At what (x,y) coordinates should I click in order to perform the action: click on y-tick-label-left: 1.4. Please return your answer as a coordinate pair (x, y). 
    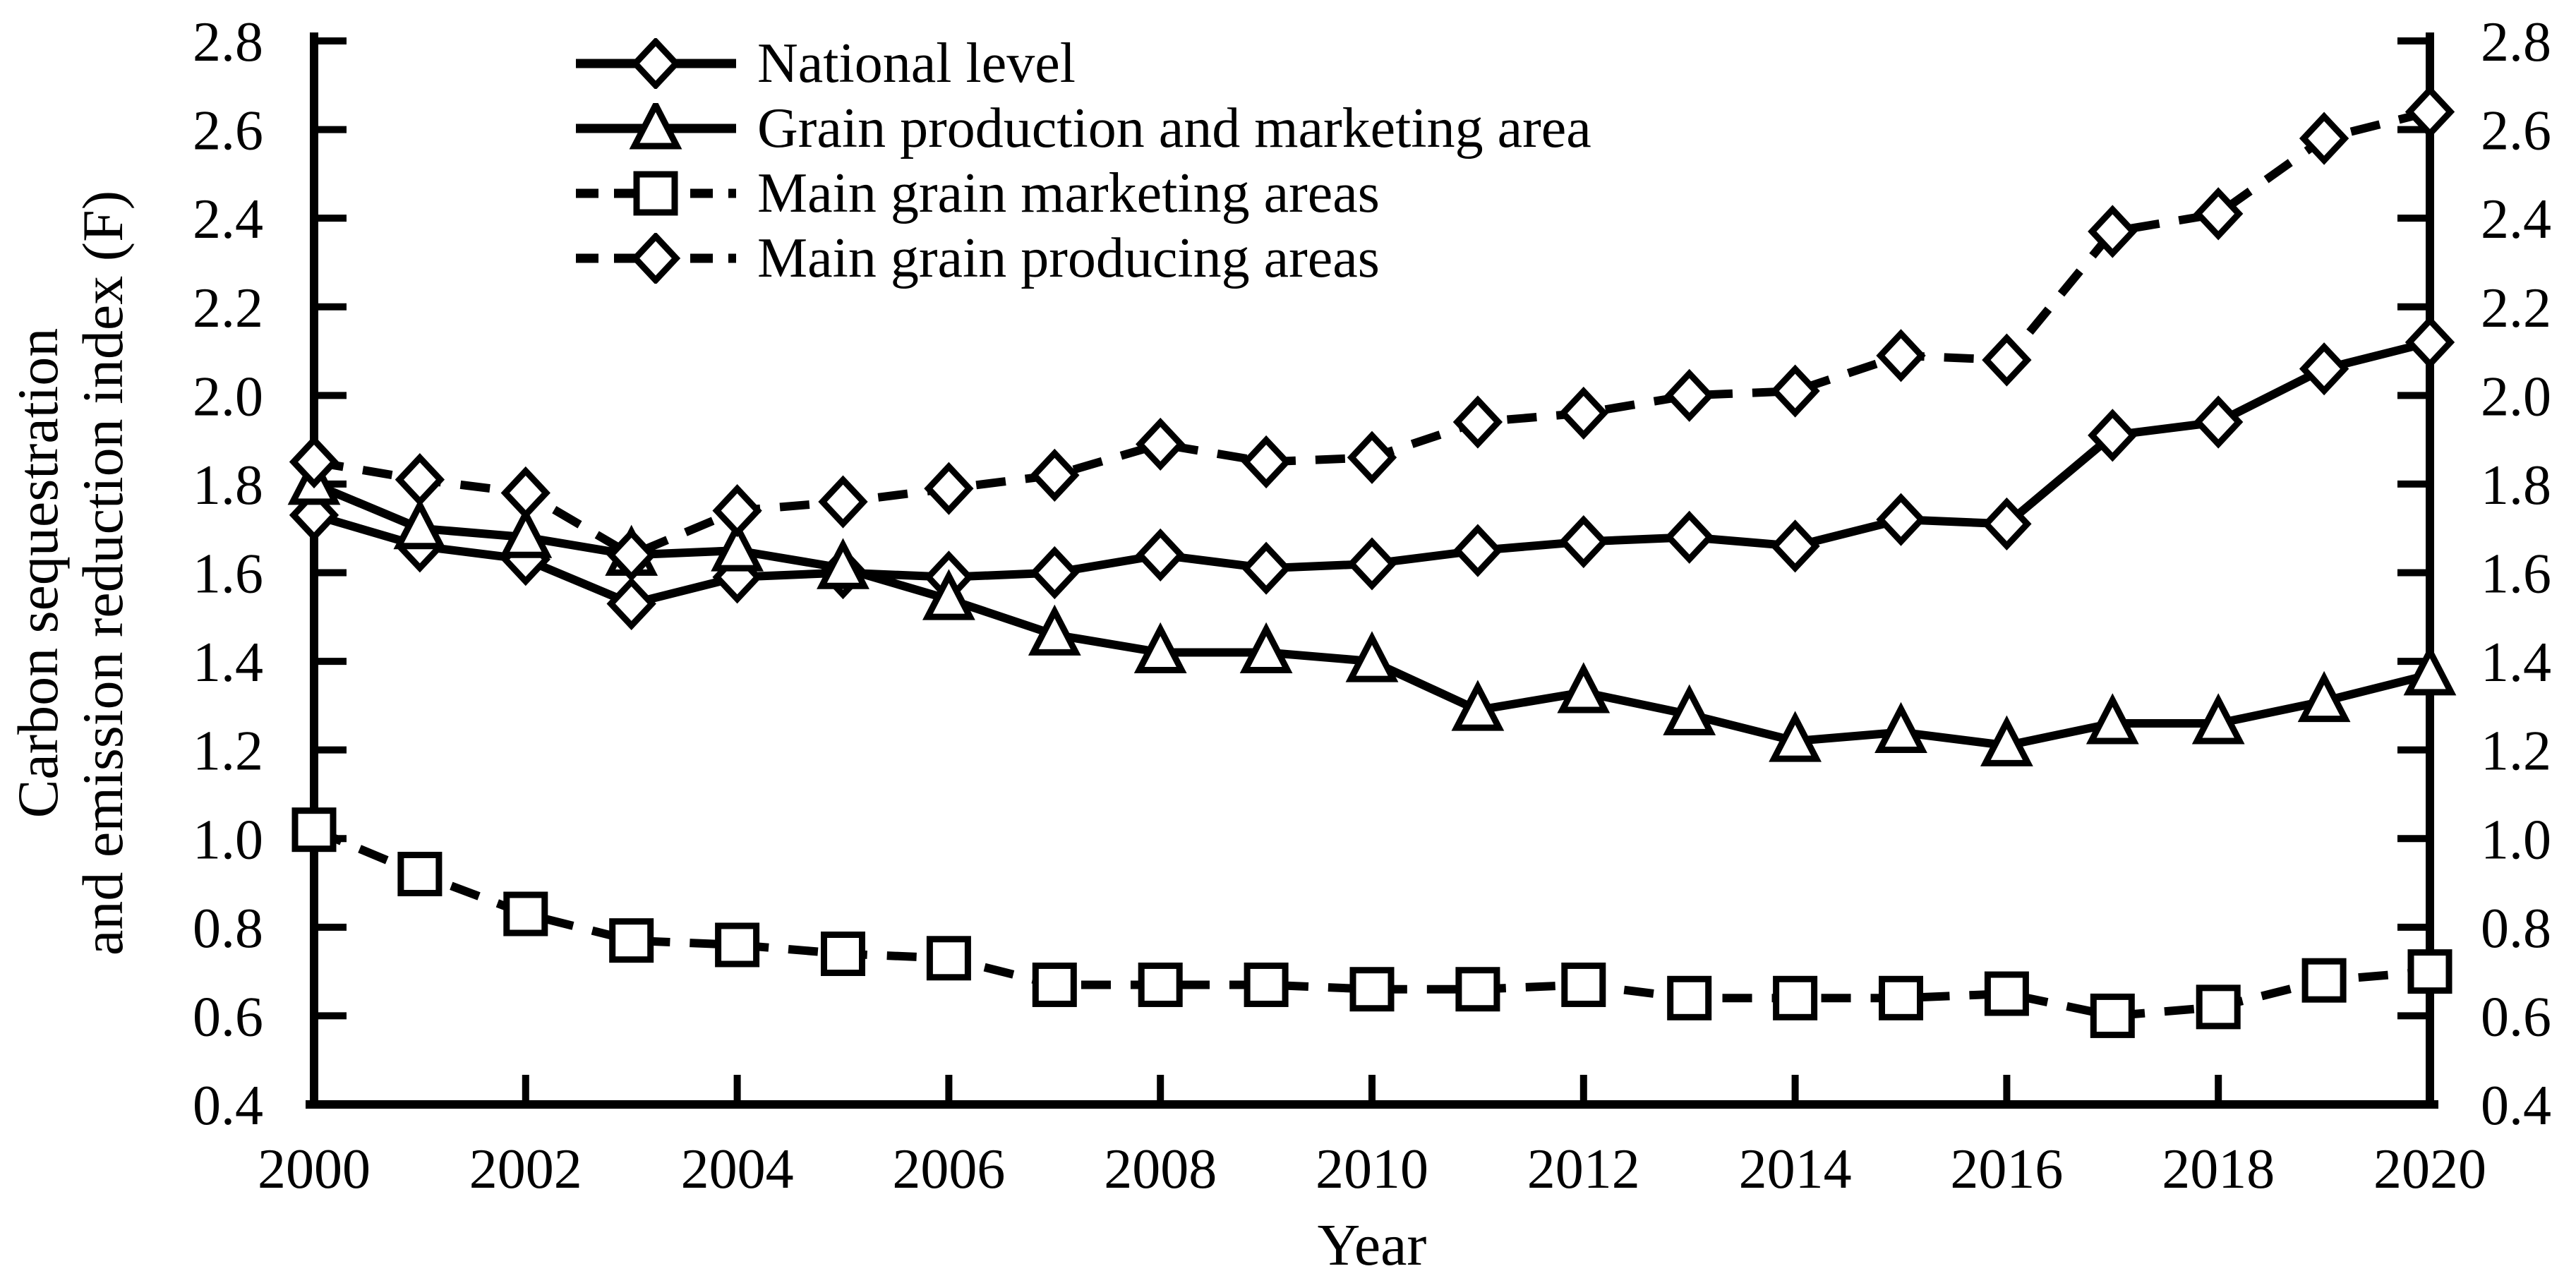
    Looking at the image, I should click on (228, 663).